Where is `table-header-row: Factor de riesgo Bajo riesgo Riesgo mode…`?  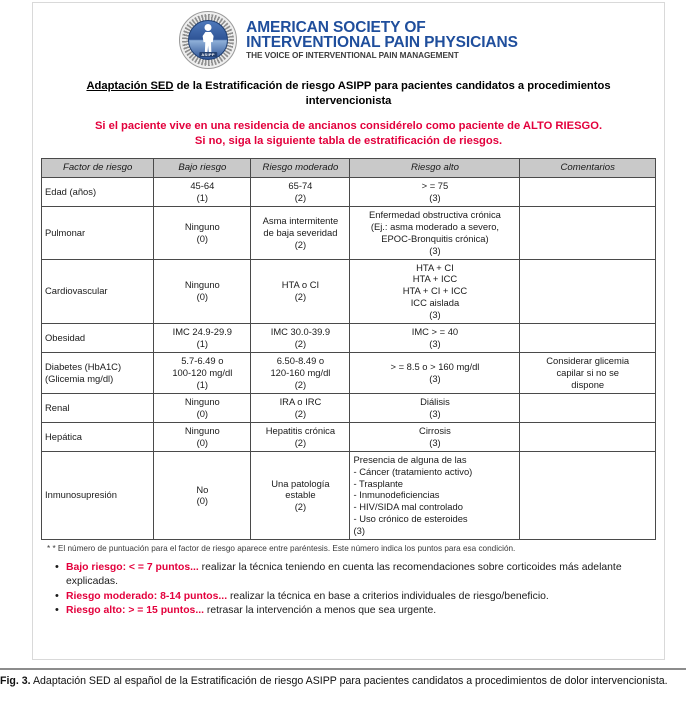
table-header-row: Factor de riesgo Bajo riesgo Riesgo mode… is located at coordinates (348, 167).